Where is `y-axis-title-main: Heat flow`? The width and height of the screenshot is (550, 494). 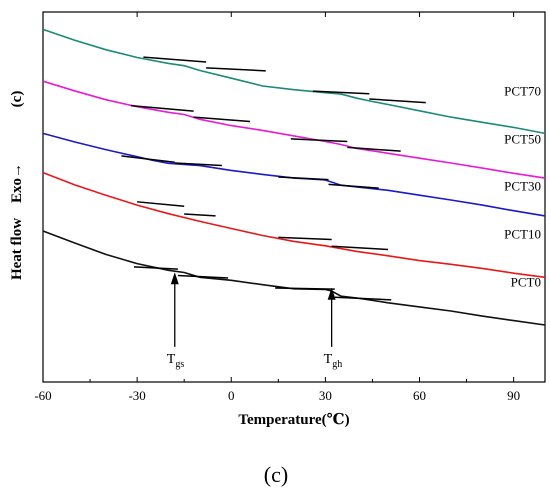 y-axis-title-main: Heat flow is located at coordinates (17, 249).